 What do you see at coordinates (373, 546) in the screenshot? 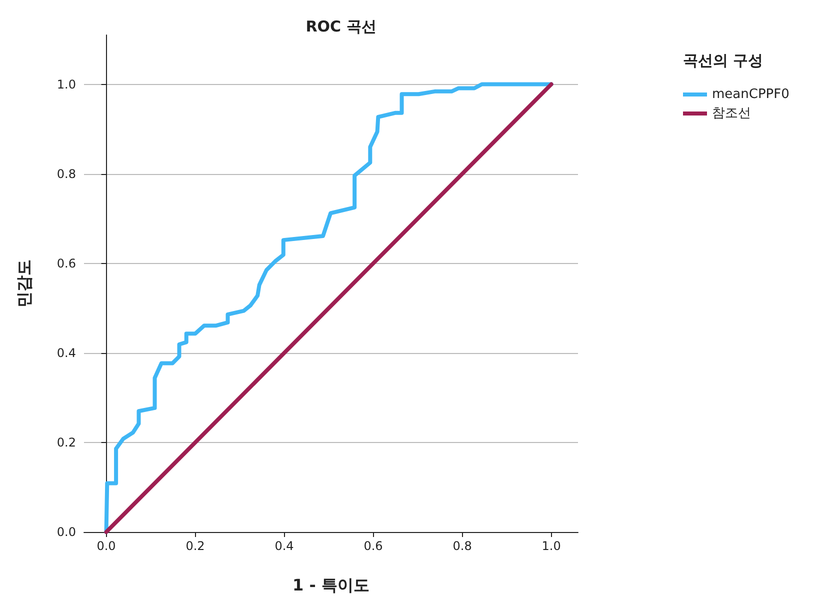
I see `x-tick-label: 0.6` at bounding box center [373, 546].